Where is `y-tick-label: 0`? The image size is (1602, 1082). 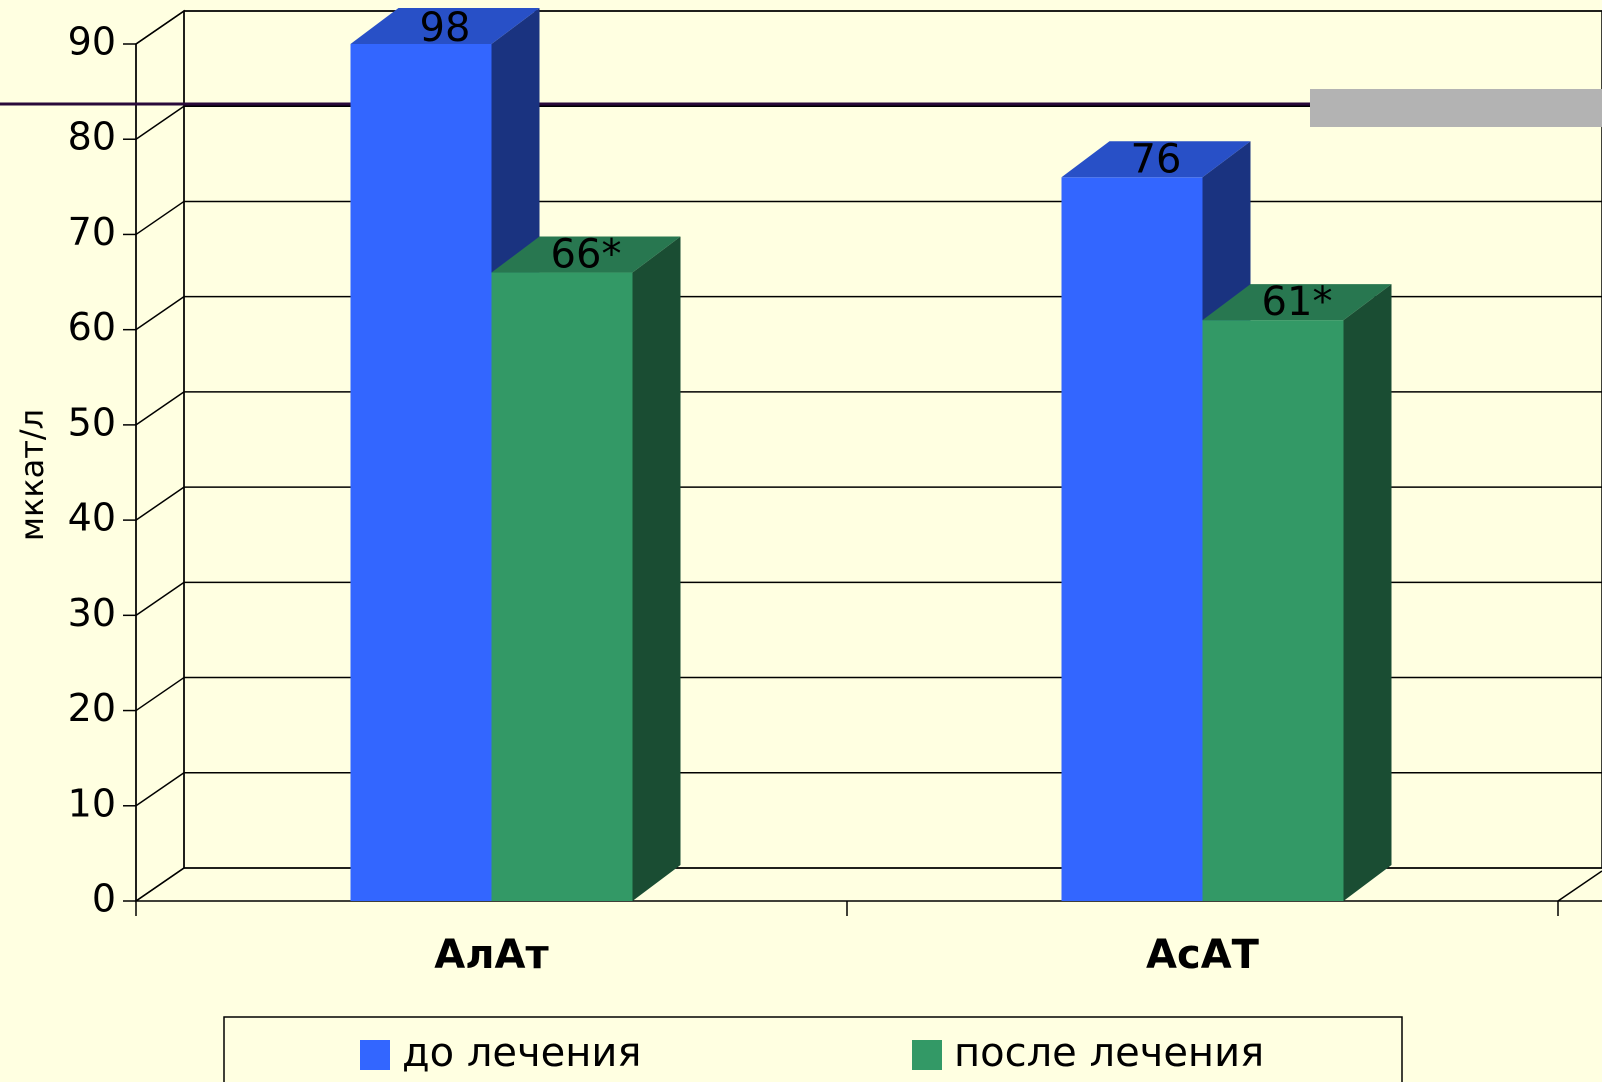
y-tick-label: 0 is located at coordinates (104, 899).